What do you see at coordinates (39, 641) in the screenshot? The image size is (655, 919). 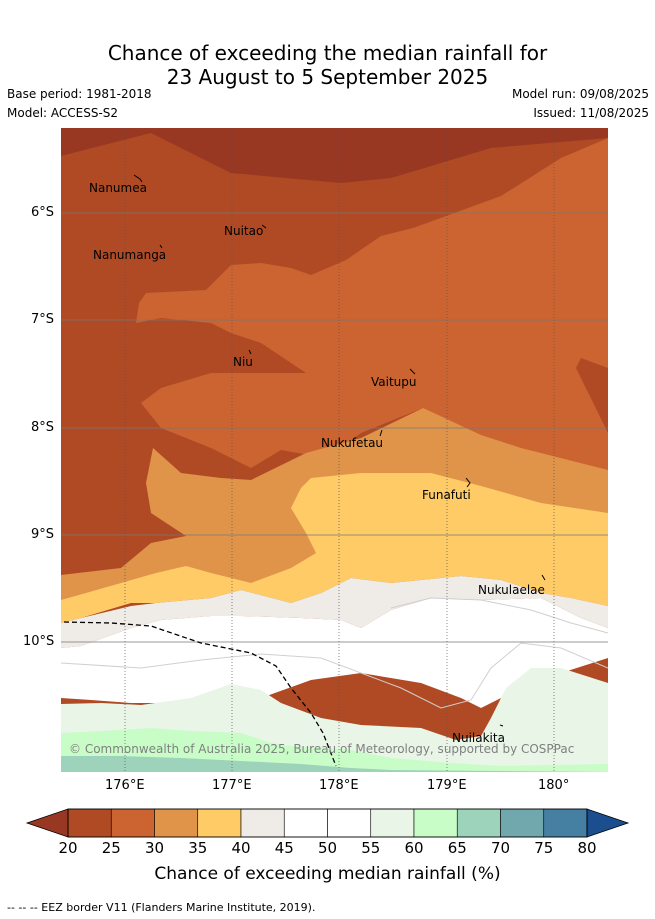 I see `lat-label-10s: 10°S` at bounding box center [39, 641].